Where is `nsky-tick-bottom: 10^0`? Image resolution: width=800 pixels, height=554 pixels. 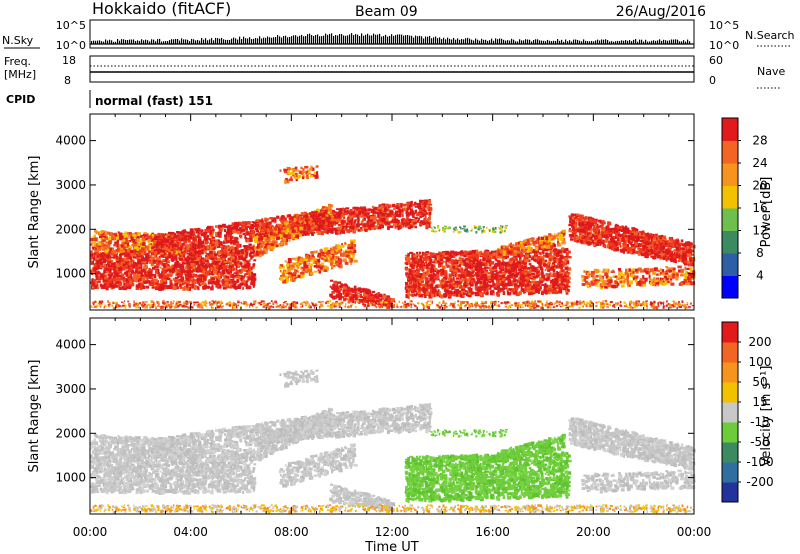 nsky-tick-bottom: 10^0 is located at coordinates (71, 45).